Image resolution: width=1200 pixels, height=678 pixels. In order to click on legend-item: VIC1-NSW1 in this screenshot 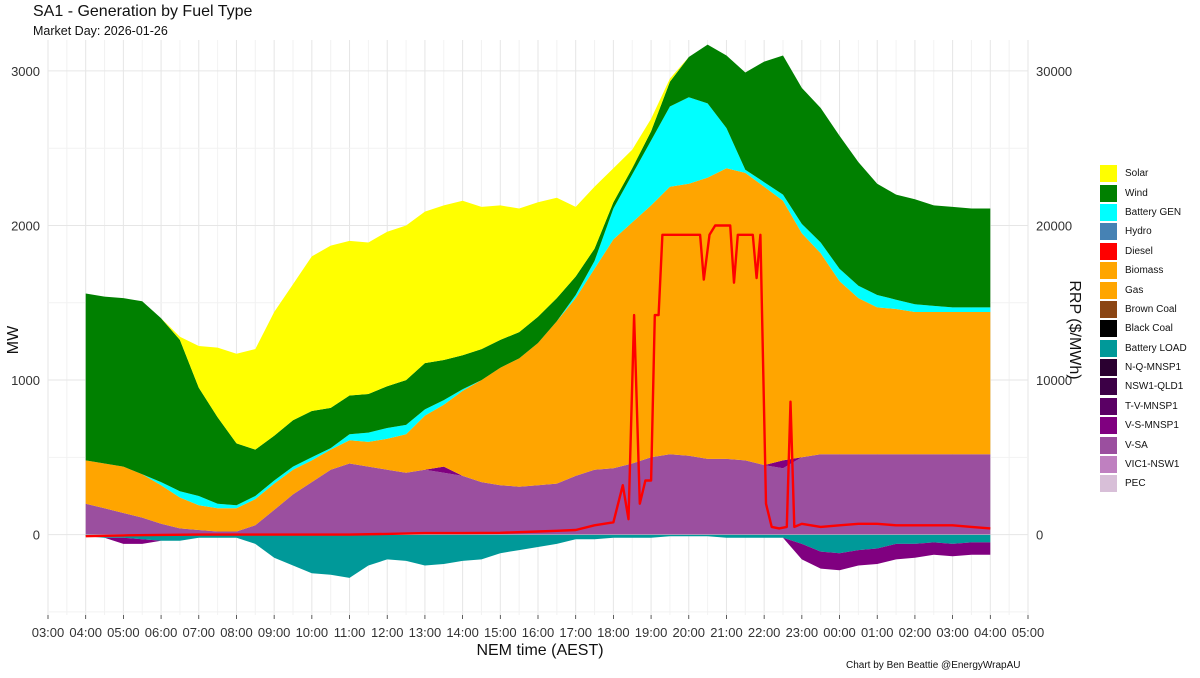, I will do `click(1143, 464)`.